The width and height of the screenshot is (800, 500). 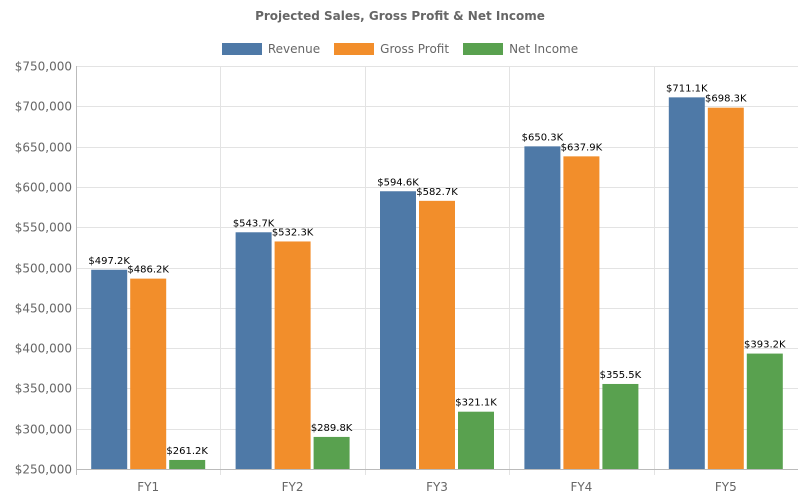 I want to click on data-label: $582.7K, so click(x=437, y=192).